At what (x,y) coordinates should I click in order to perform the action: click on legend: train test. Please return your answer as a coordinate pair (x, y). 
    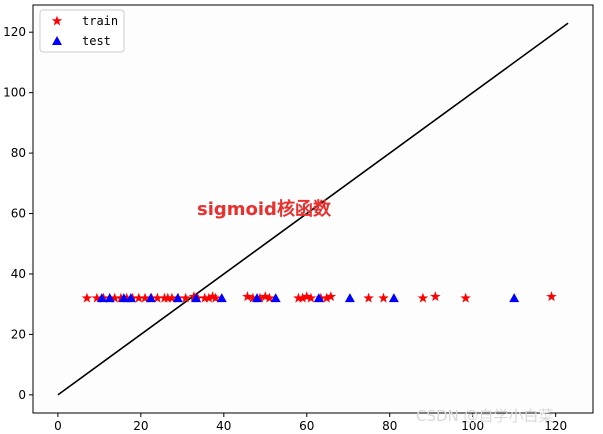
    Looking at the image, I should click on (82, 31).